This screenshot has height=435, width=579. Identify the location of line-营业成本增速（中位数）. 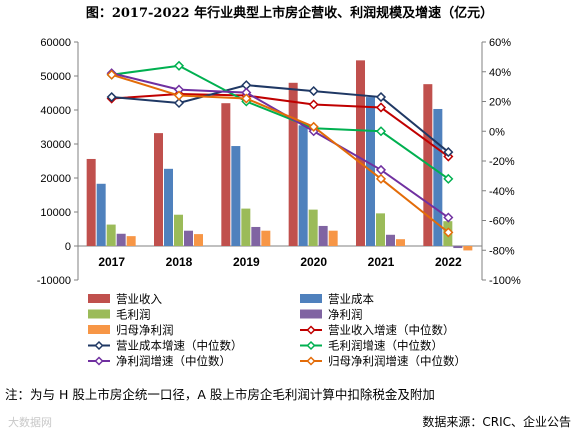
(280, 118).